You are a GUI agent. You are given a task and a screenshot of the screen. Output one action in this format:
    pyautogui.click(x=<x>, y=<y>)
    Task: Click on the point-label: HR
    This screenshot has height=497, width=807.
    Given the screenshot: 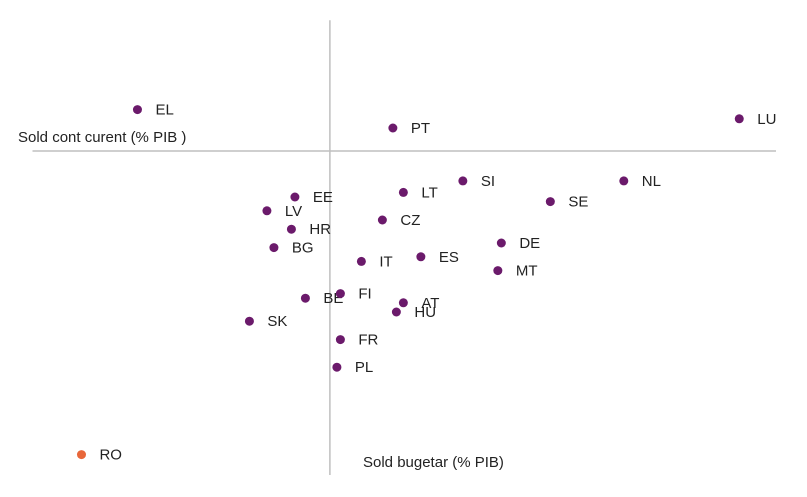 What is the action you would take?
    pyautogui.click(x=320, y=229)
    